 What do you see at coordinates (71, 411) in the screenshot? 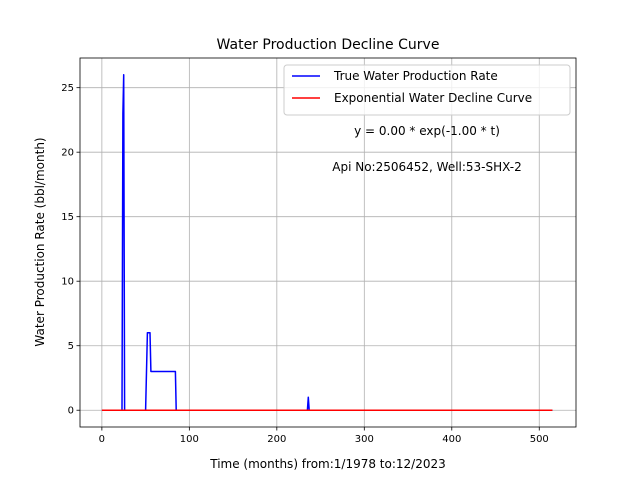
I see `y-tick-label: 0` at bounding box center [71, 411].